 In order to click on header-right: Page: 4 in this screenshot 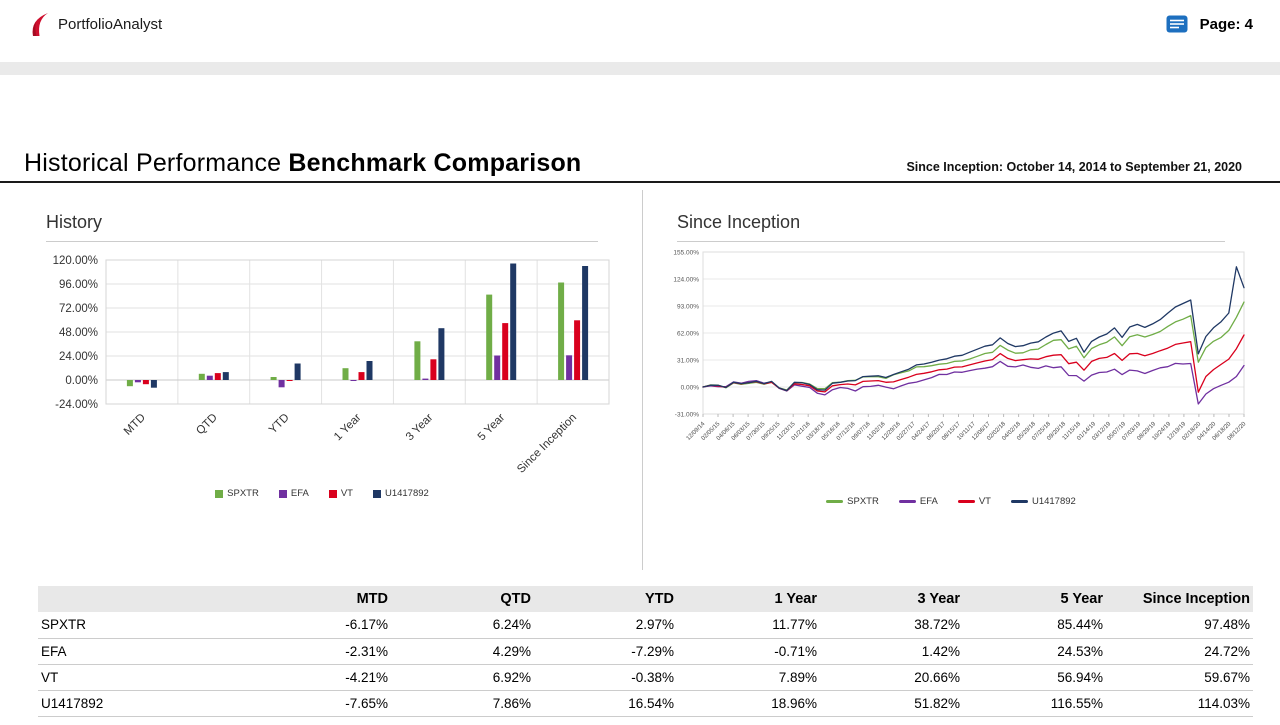, I will do `click(1209, 24)`.